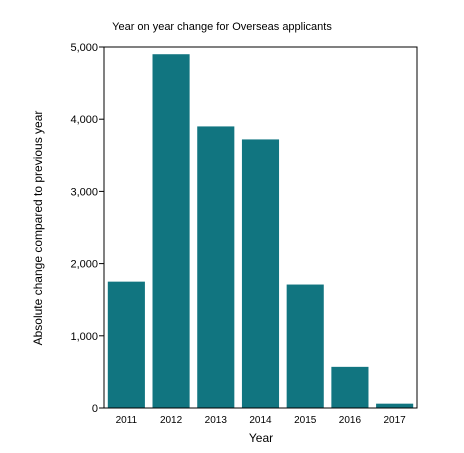 Image resolution: width=464 pixels, height=453 pixels. I want to click on bar-2016, so click(350, 387).